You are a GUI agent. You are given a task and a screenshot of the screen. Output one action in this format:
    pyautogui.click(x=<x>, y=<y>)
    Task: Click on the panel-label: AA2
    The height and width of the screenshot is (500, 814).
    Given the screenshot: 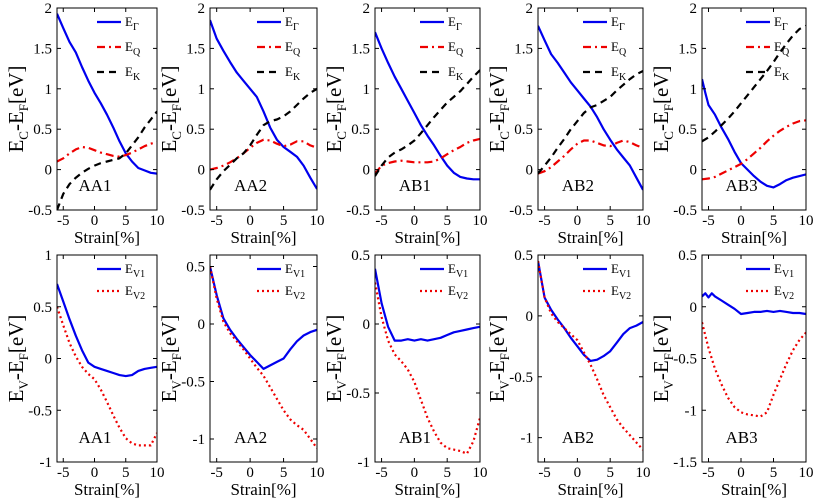 What is the action you would take?
    pyautogui.click(x=250, y=185)
    